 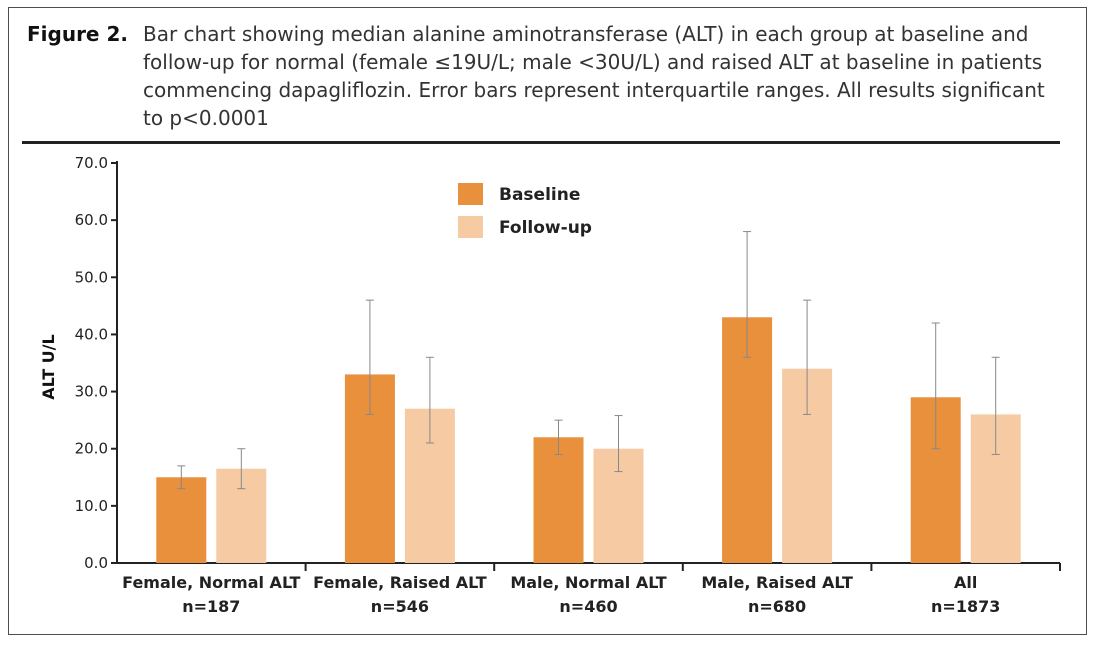 What do you see at coordinates (470, 227) in the screenshot?
I see `legend-swatch-follow-up` at bounding box center [470, 227].